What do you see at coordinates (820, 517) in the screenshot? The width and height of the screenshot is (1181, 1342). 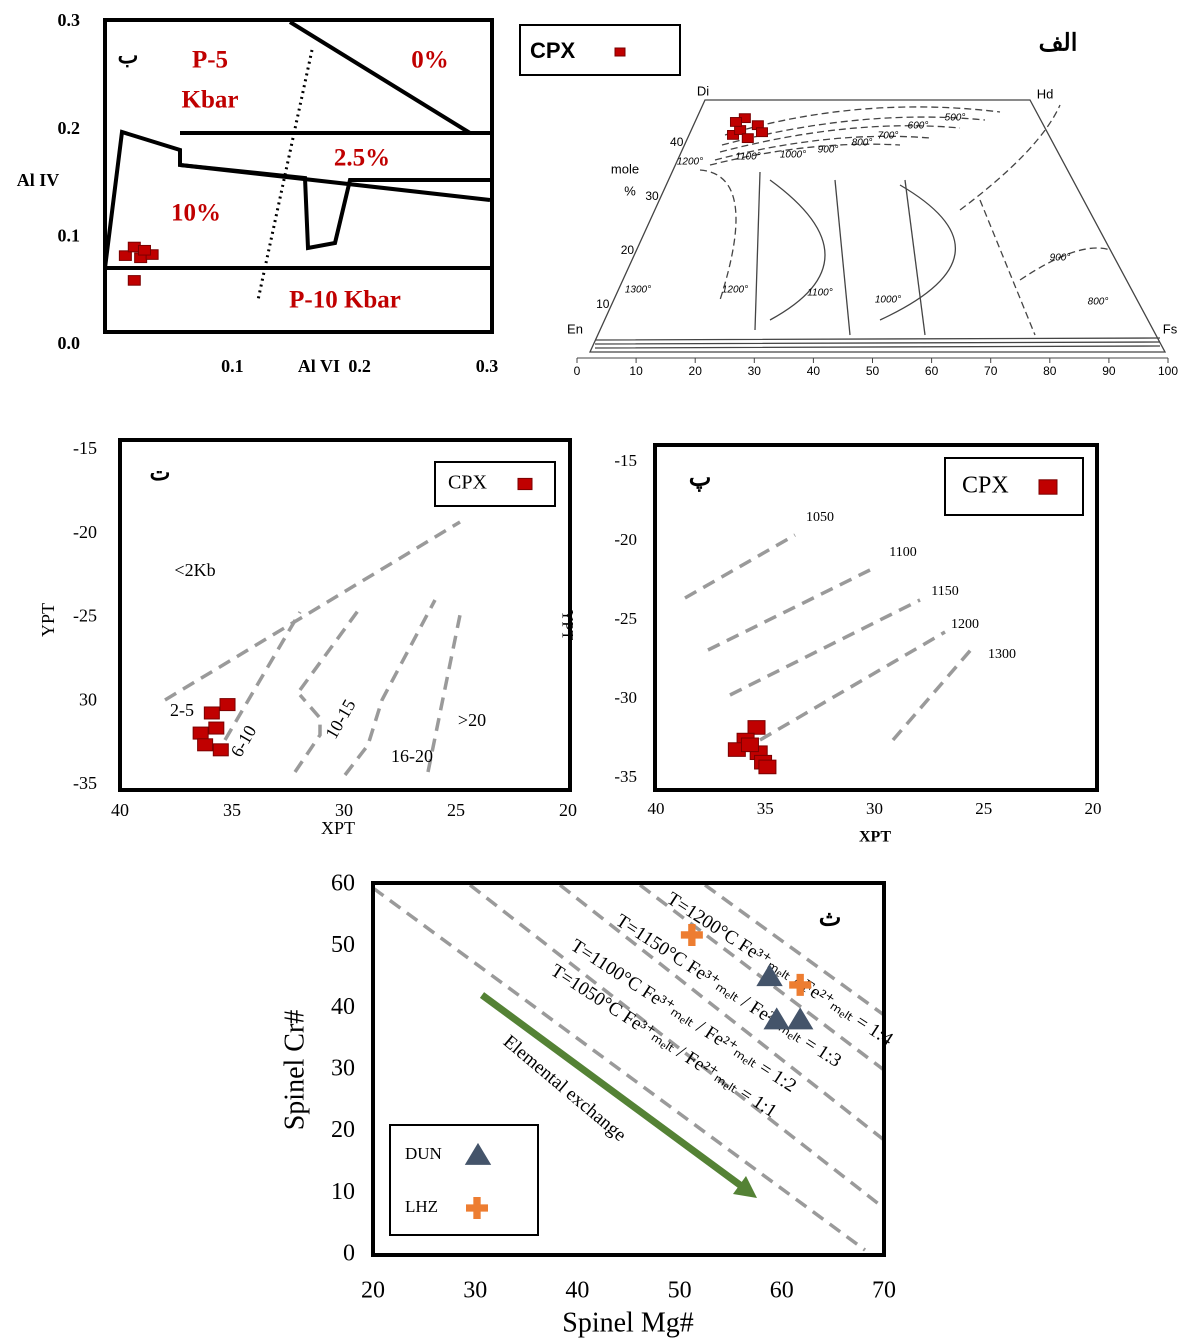 I see `annotation: 1050` at bounding box center [820, 517].